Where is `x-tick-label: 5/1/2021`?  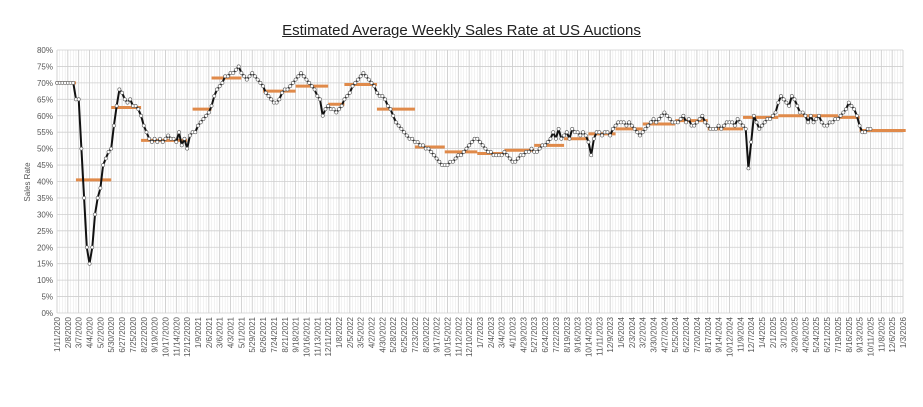 x-tick-label: 5/1/2021 is located at coordinates (241, 332).